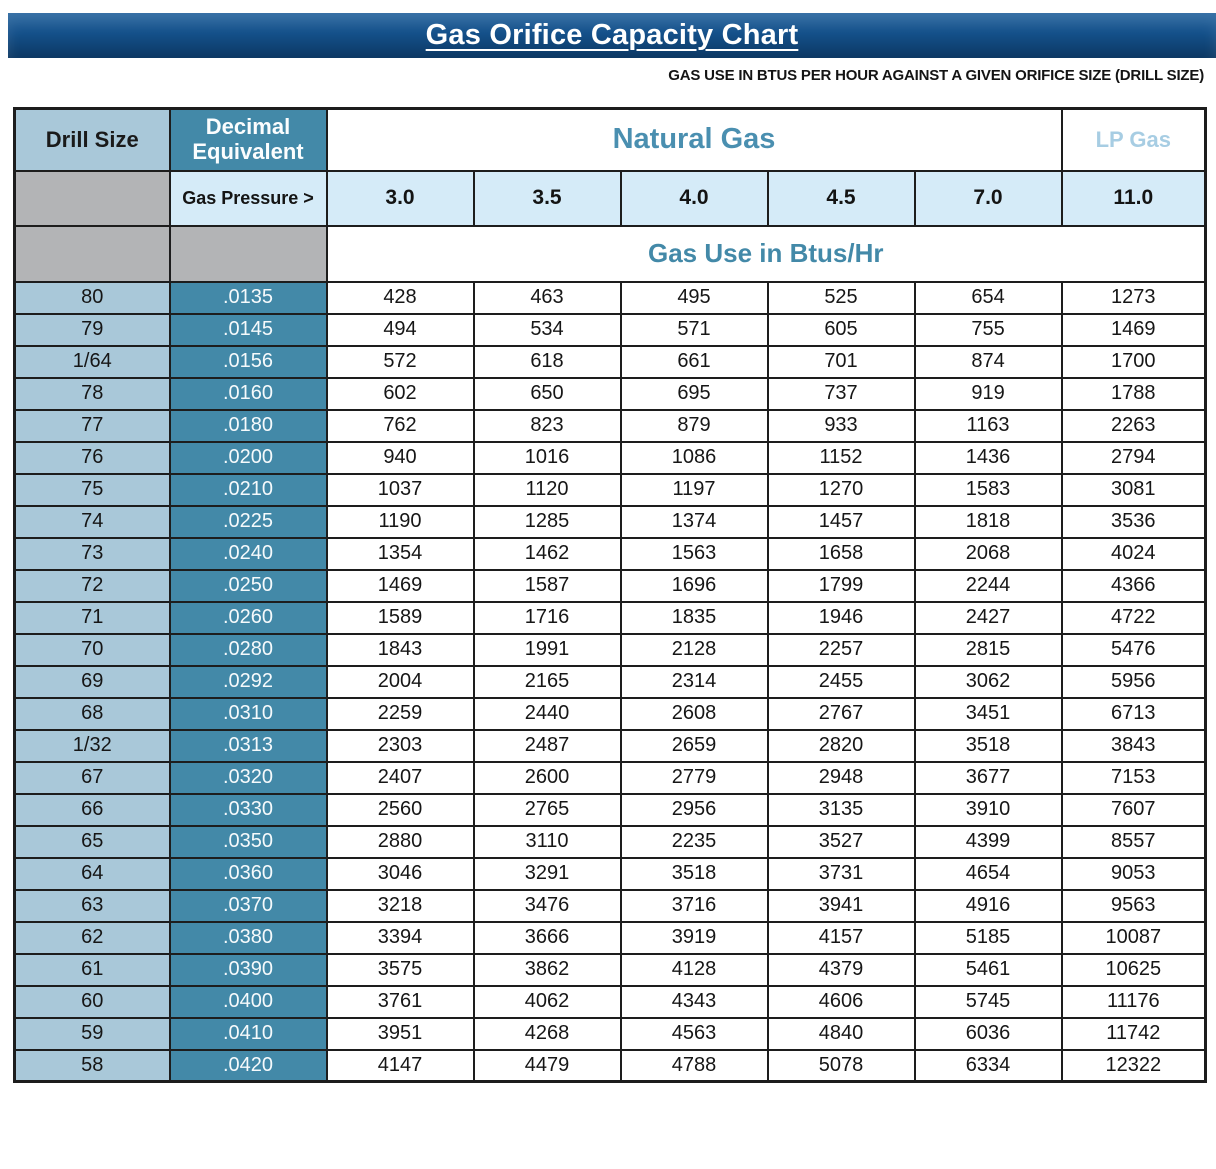 This screenshot has height=1169, width=1216. Describe the element at coordinates (248, 681) in the screenshot. I see `decimal-equivalent-cell: .0292` at that location.